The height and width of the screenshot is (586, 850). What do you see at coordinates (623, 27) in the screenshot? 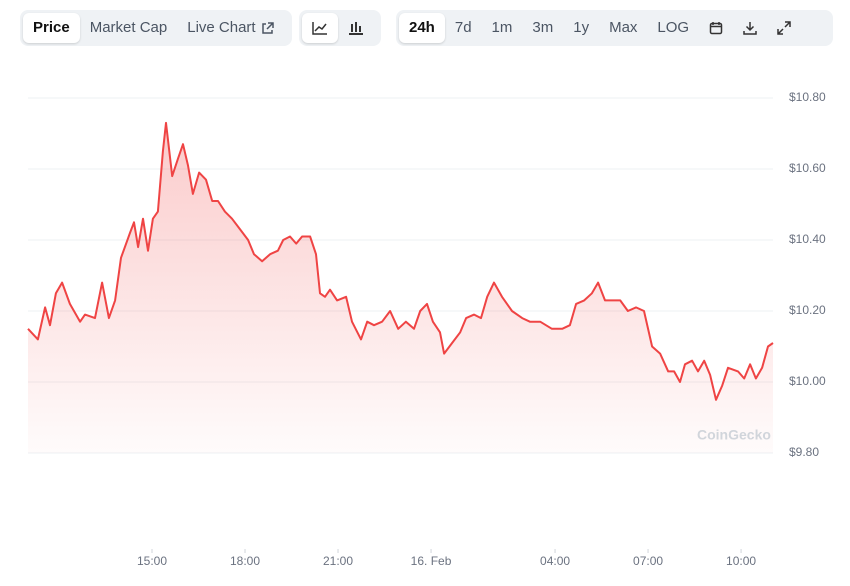
I see `range: Max` at bounding box center [623, 27].